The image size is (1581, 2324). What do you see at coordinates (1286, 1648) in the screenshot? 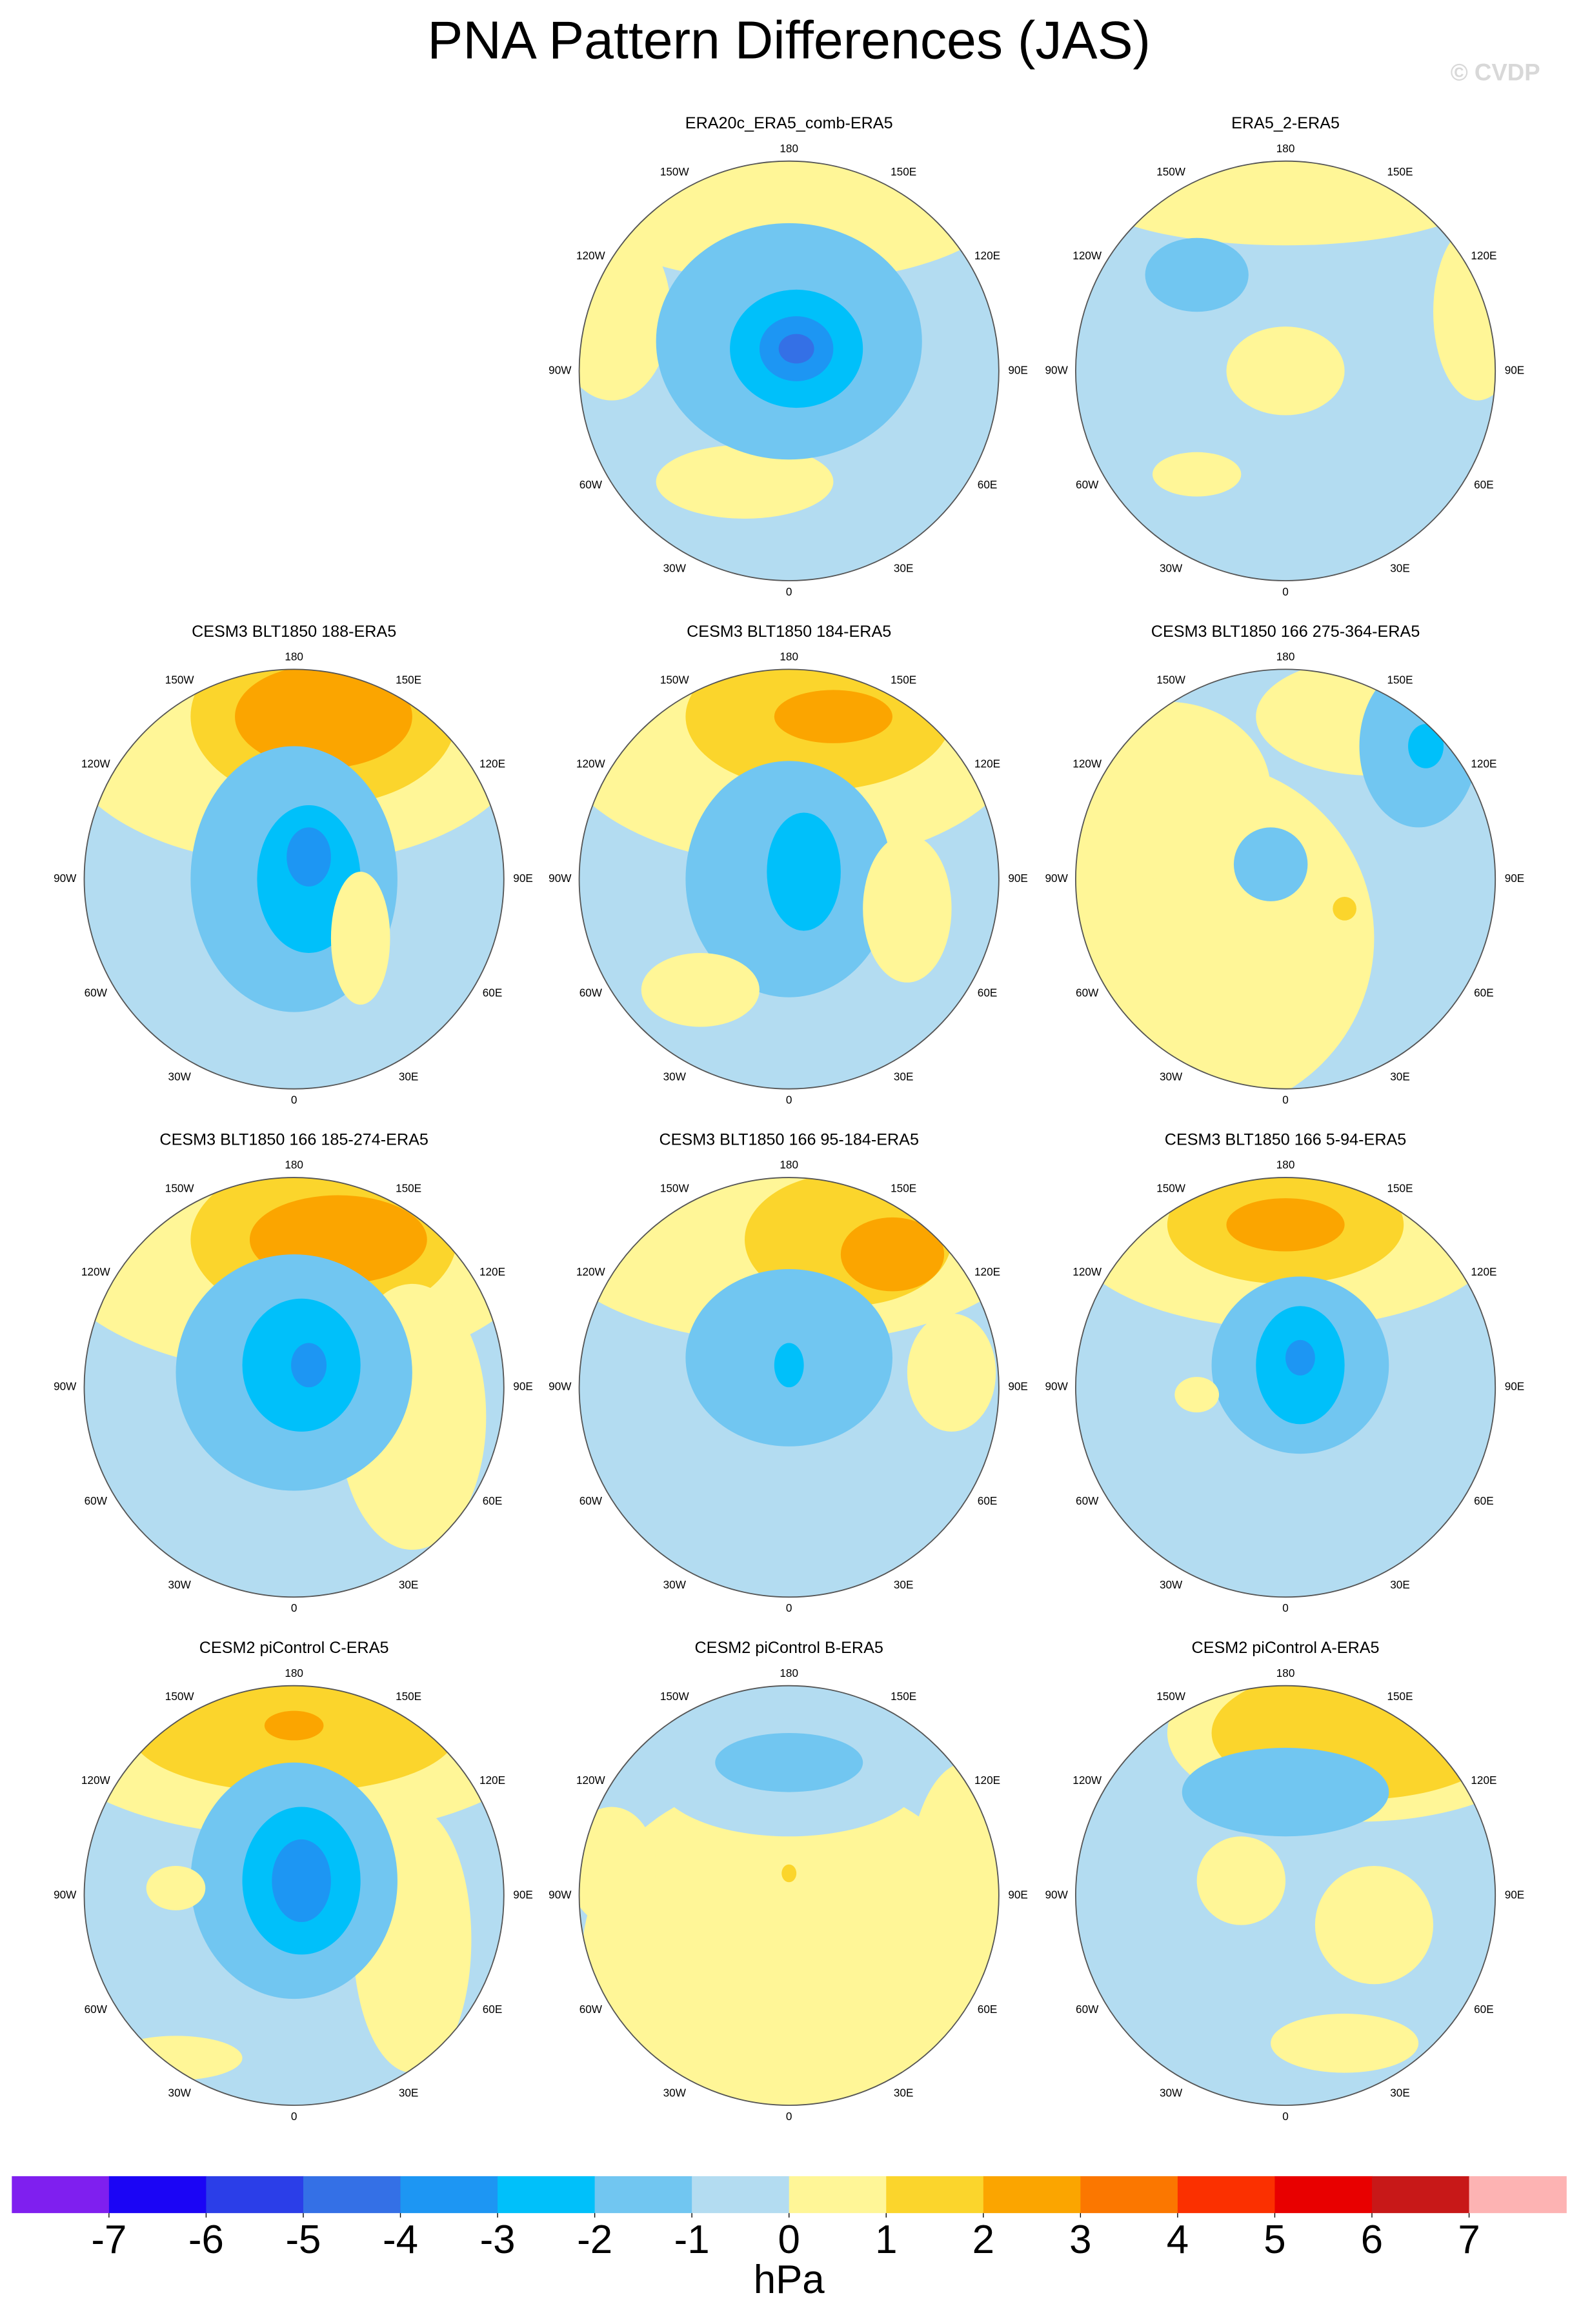
I see `panel-title: CESM2 piControl A-ERA5` at bounding box center [1286, 1648].